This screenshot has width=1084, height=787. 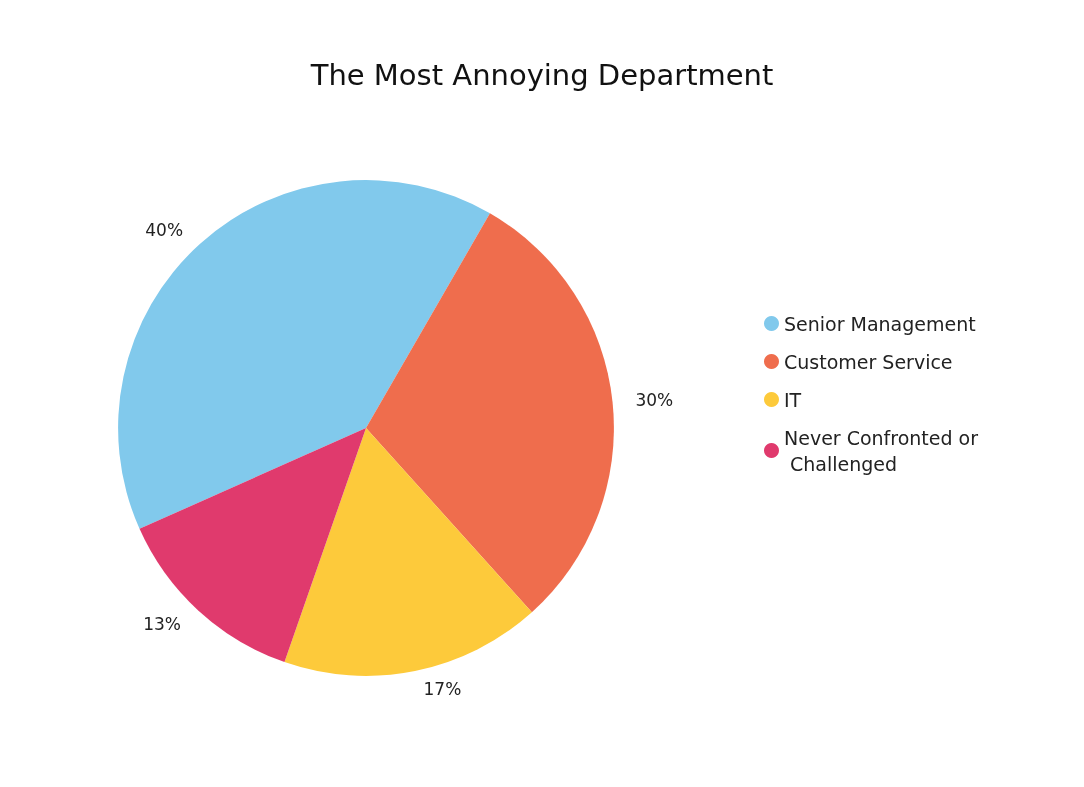 I want to click on data-label: 30%, so click(x=654, y=400).